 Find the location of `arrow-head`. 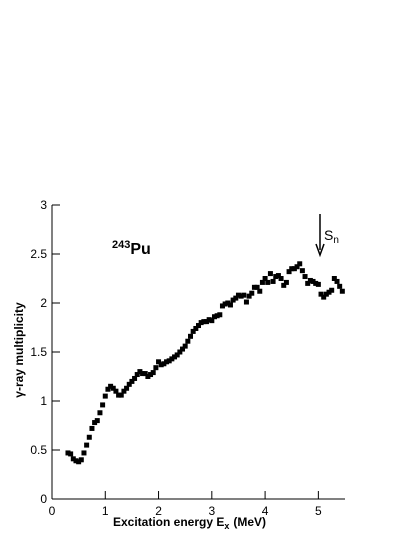

arrow-head is located at coordinates (320, 250).